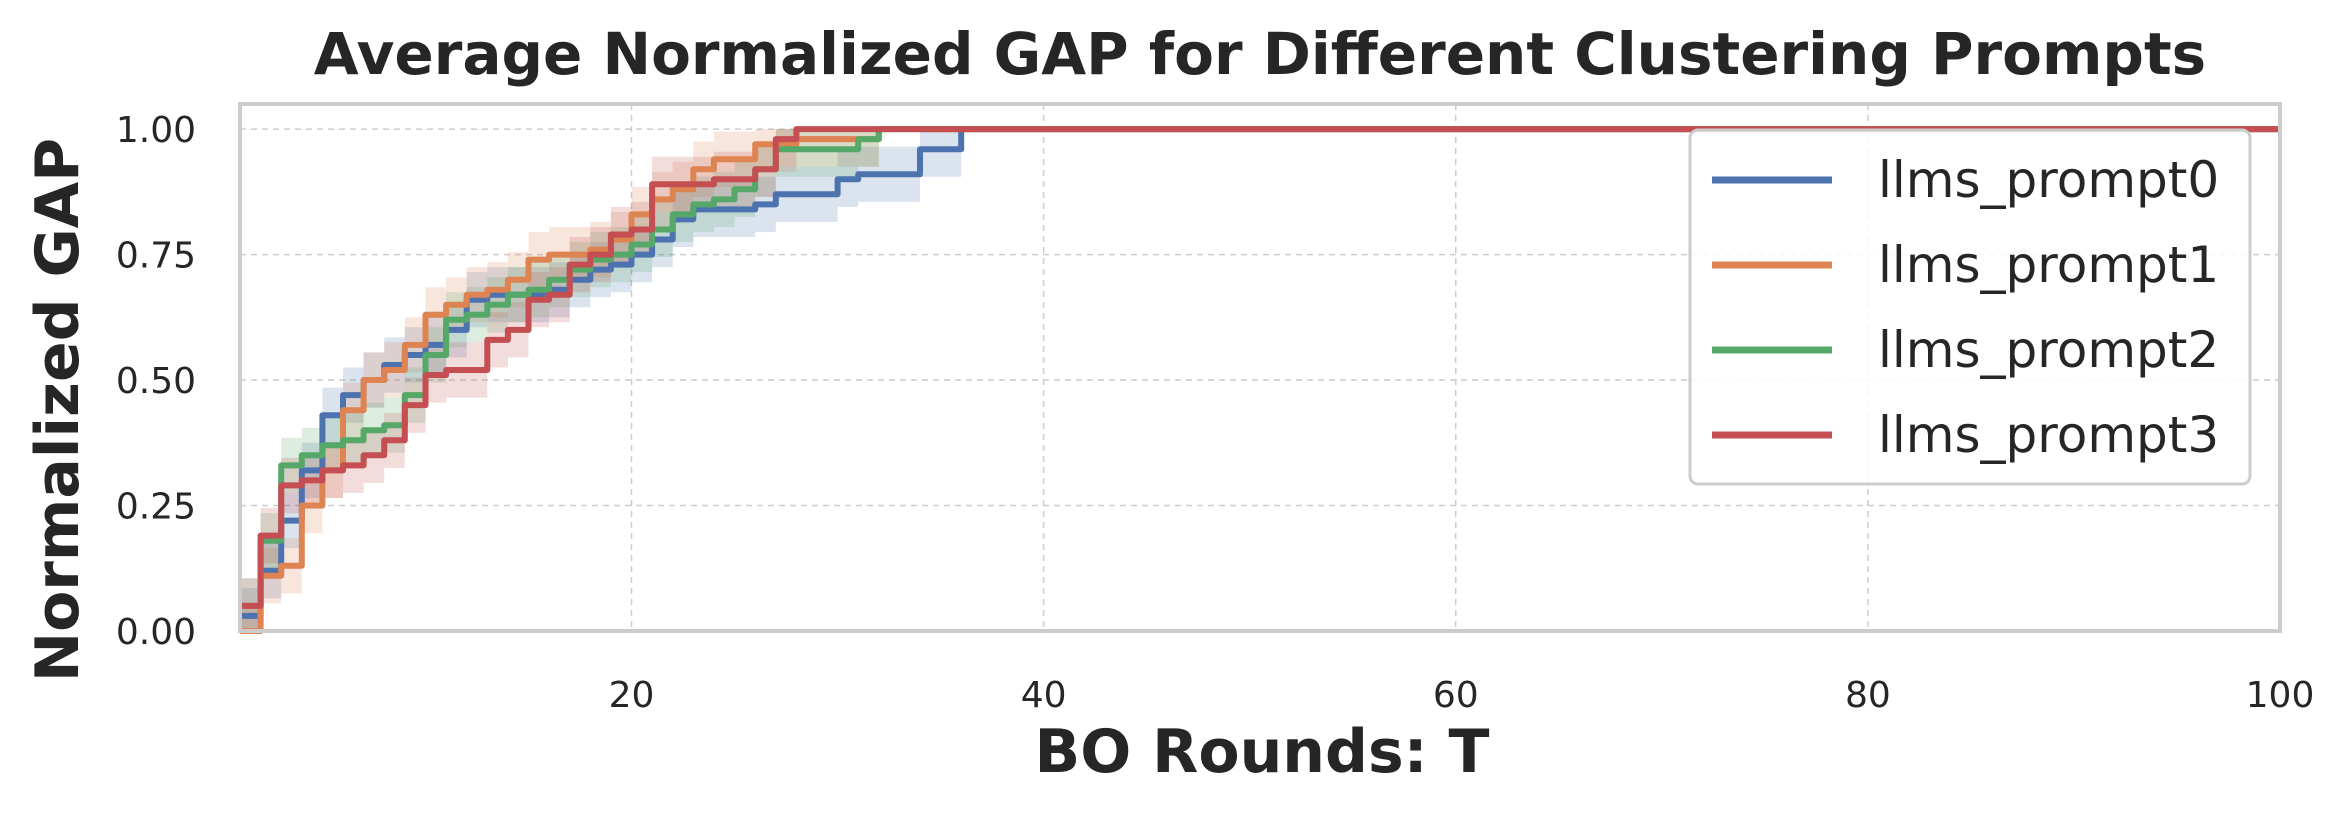  What do you see at coordinates (156, 632) in the screenshot?
I see `y-tick-label: 0.00` at bounding box center [156, 632].